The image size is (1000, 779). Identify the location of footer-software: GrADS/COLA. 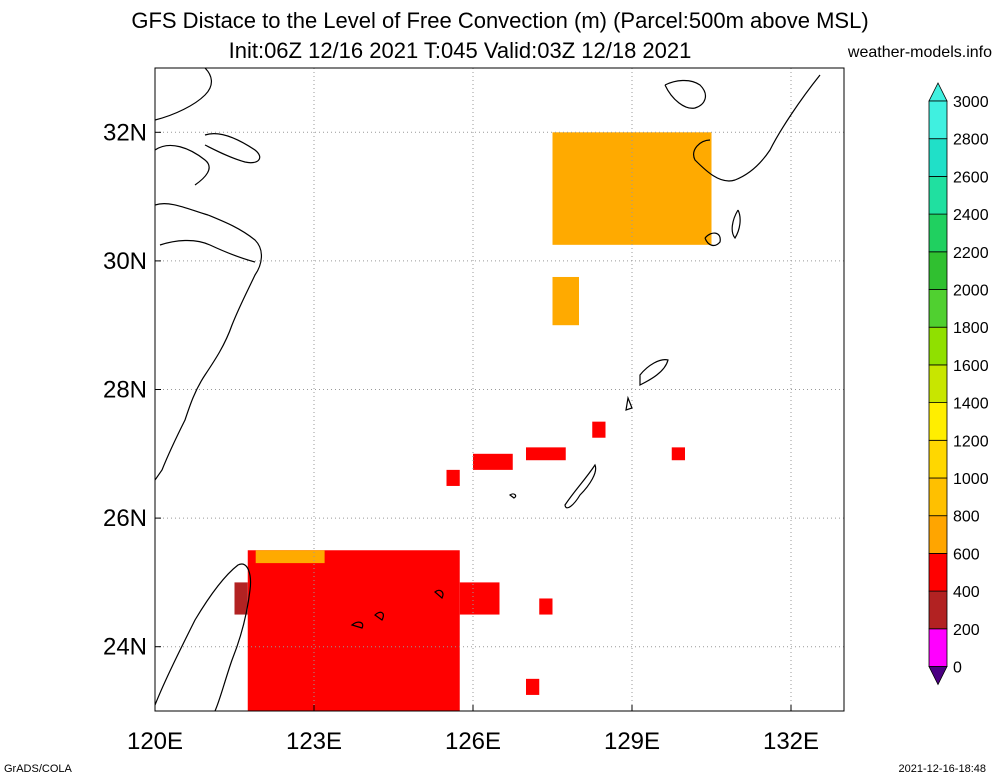
(38, 769).